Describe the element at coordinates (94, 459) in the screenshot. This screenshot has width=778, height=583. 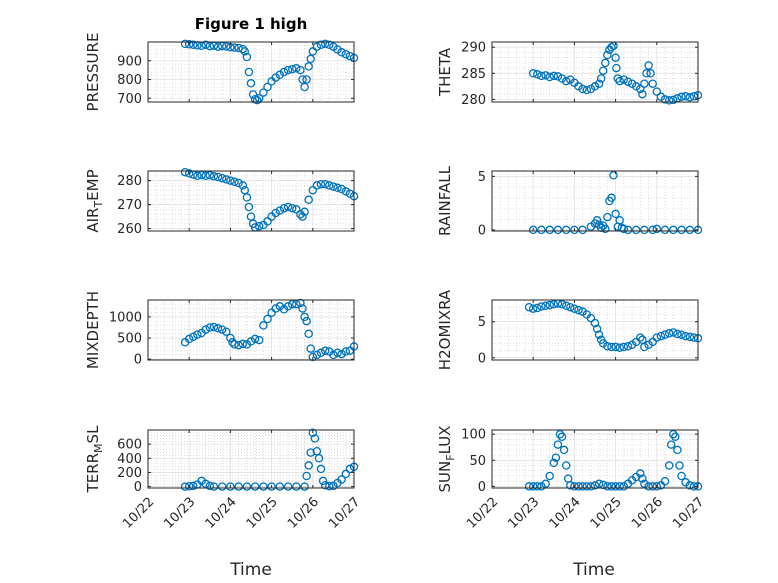
I see `y-axis-label: TERRMSL` at that location.